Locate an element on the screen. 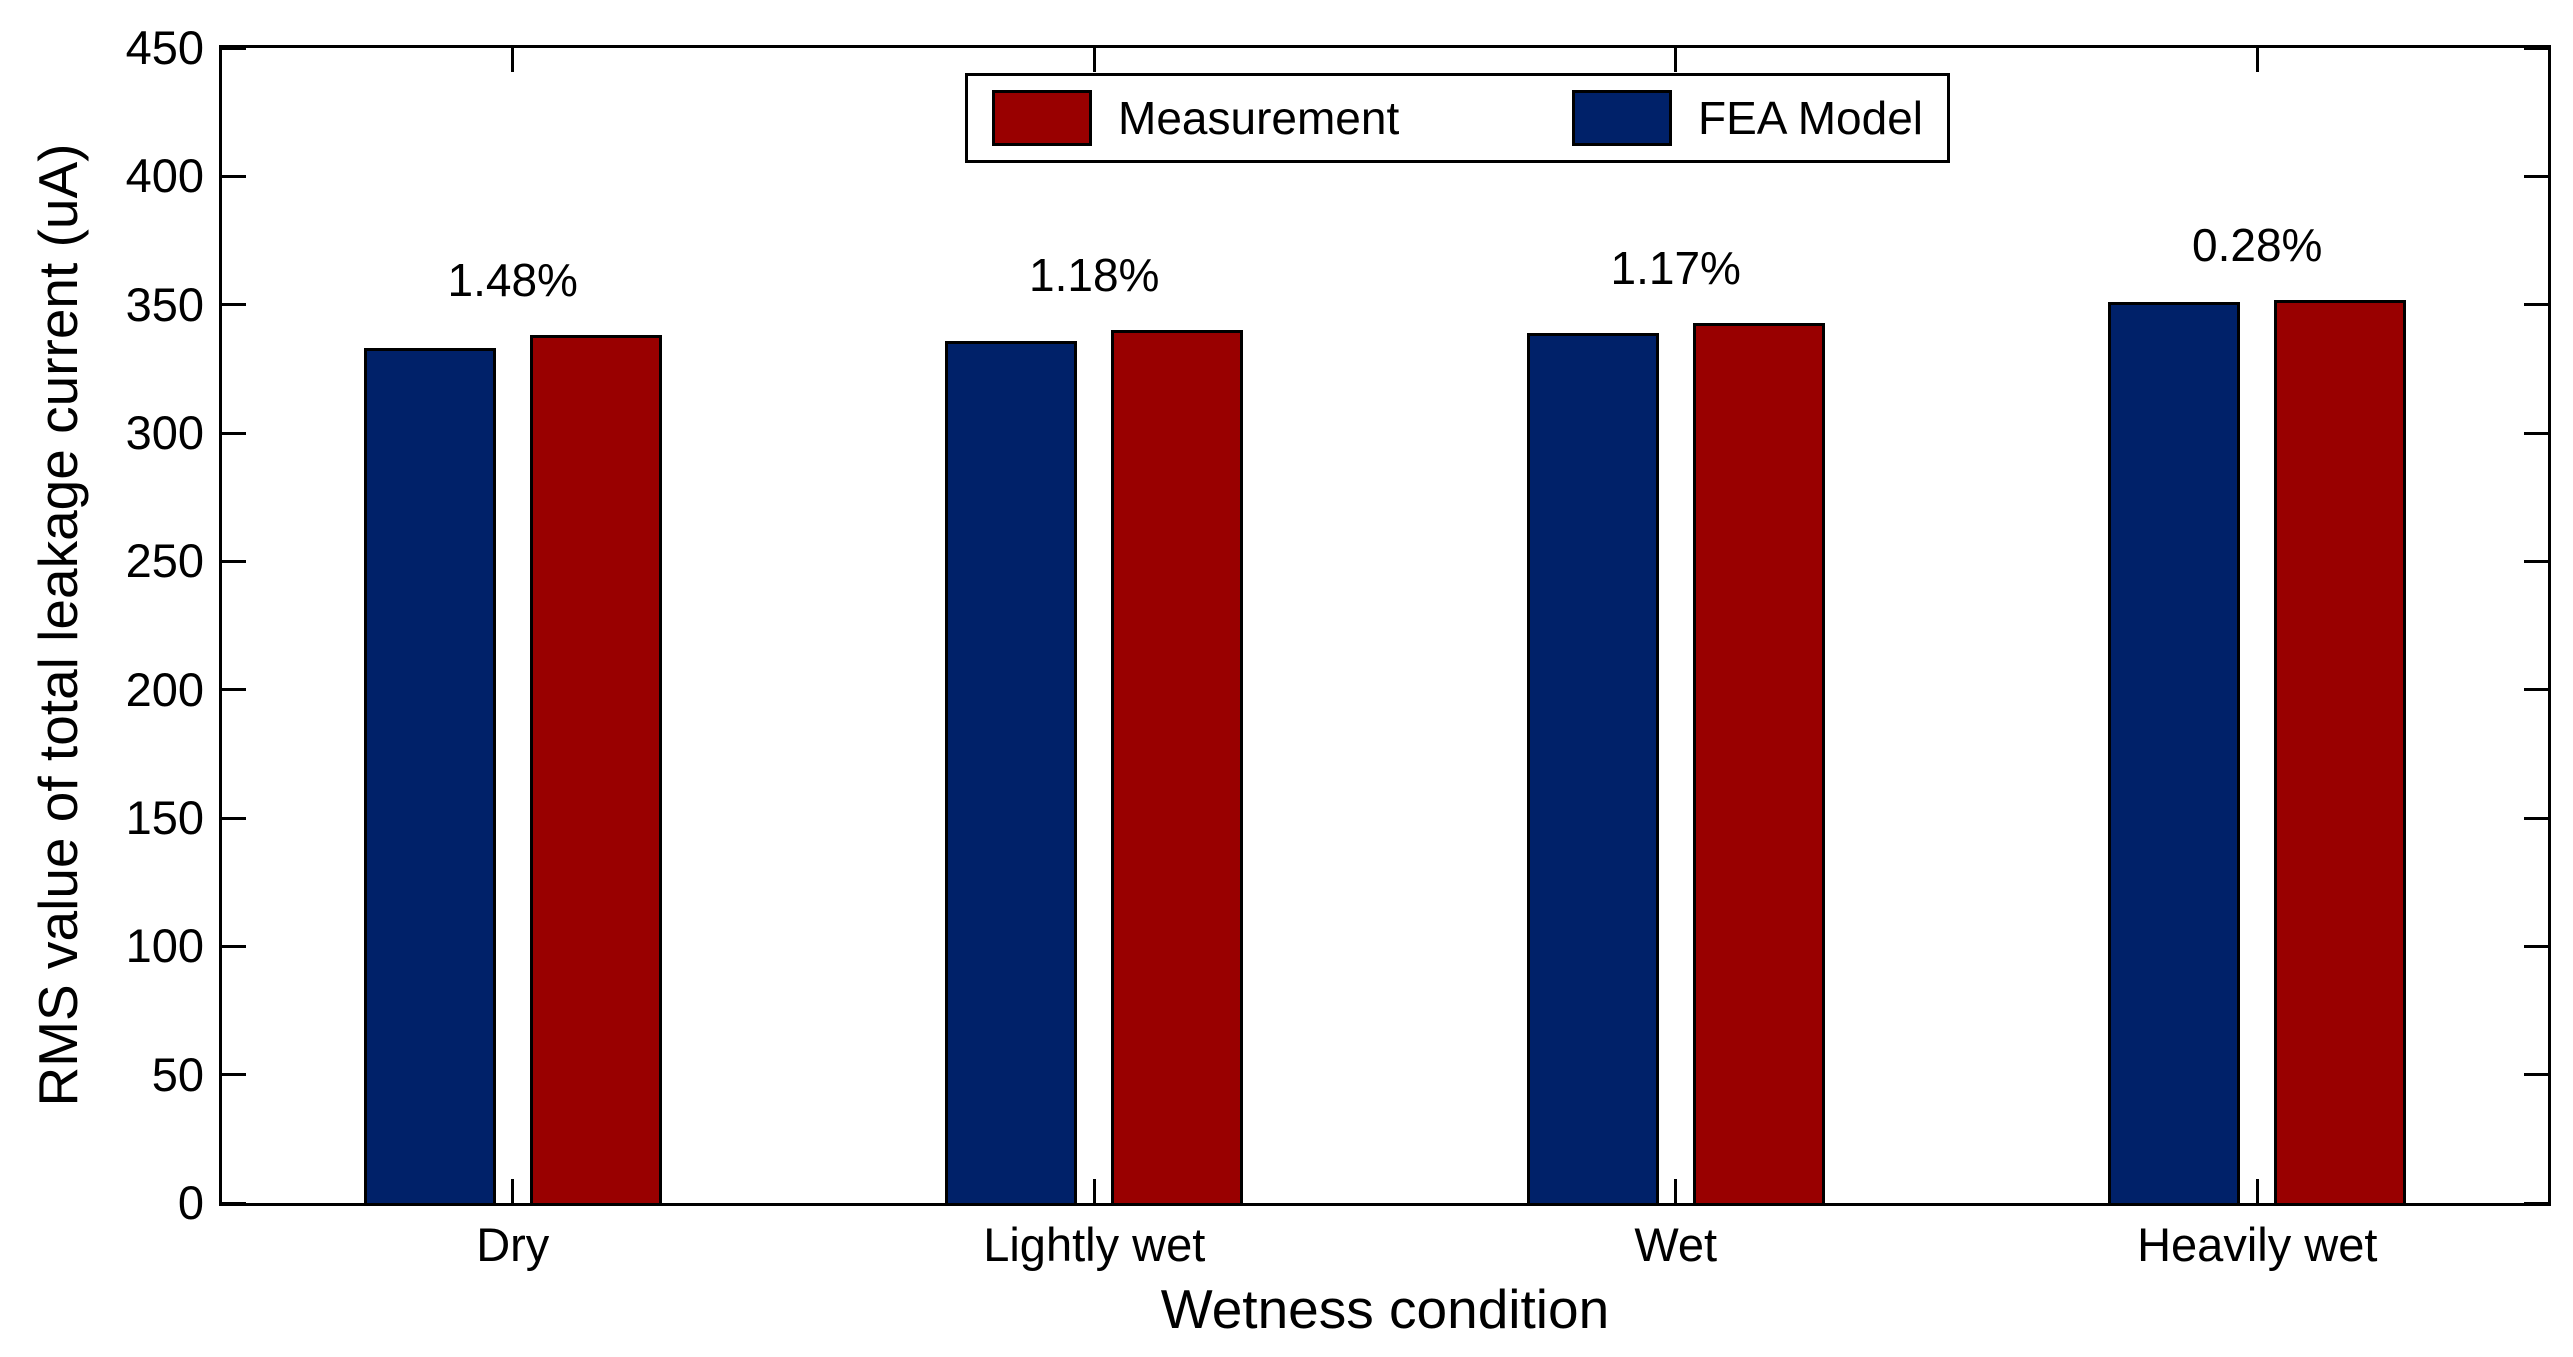  legend-label-fea-model: FEA Model is located at coordinates (1810, 118).